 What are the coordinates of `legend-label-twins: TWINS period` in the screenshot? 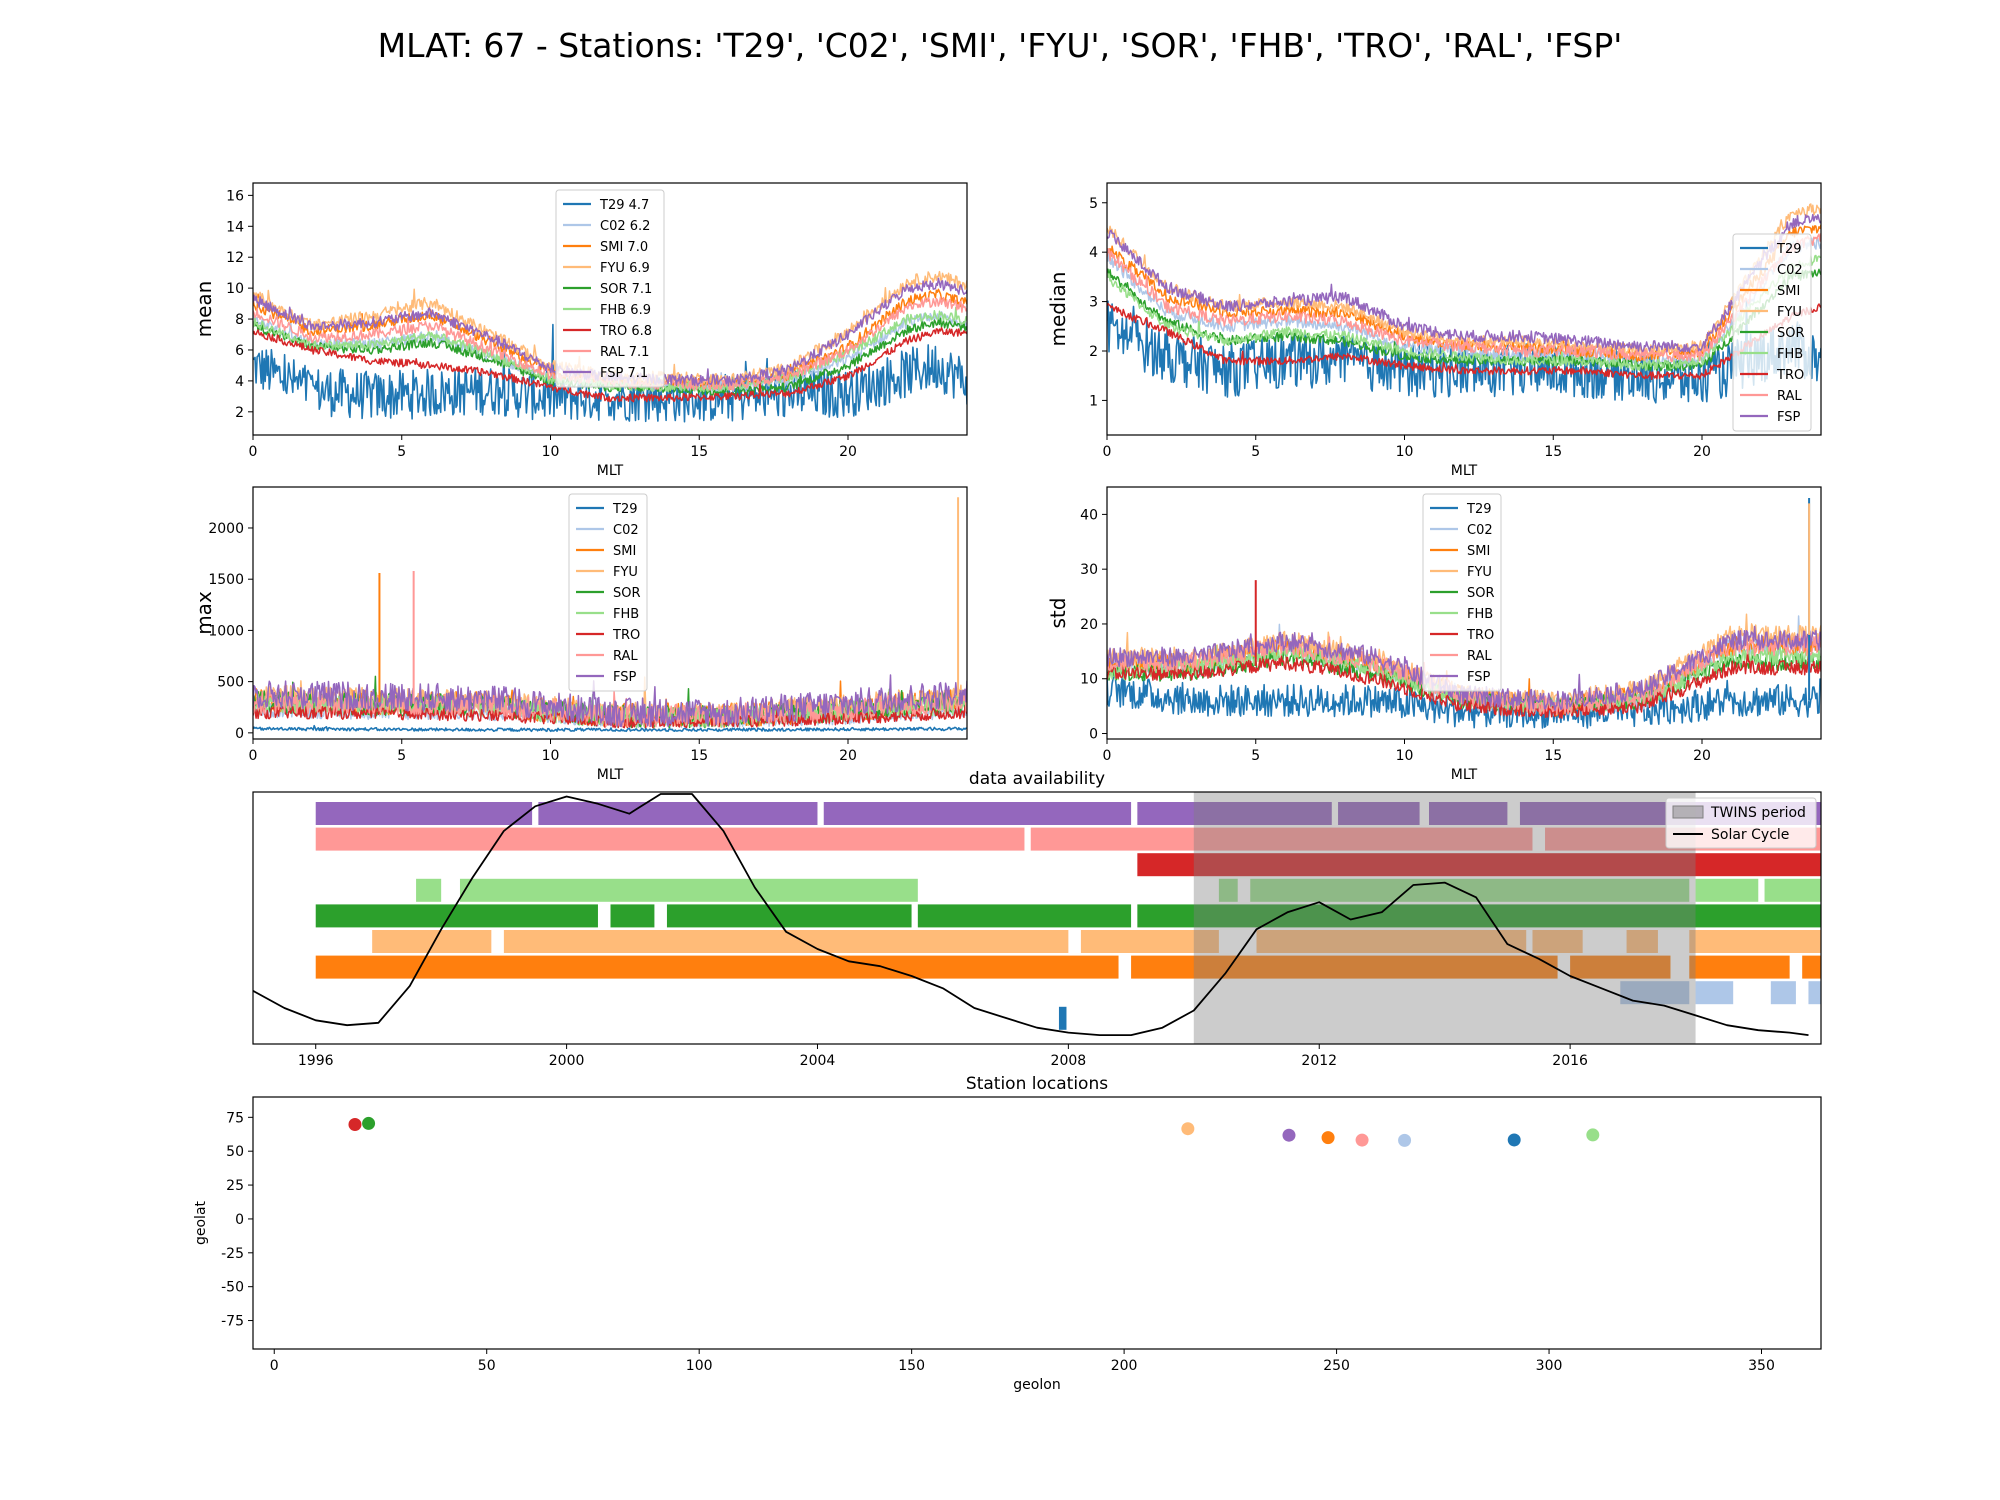 It's located at (1758, 813).